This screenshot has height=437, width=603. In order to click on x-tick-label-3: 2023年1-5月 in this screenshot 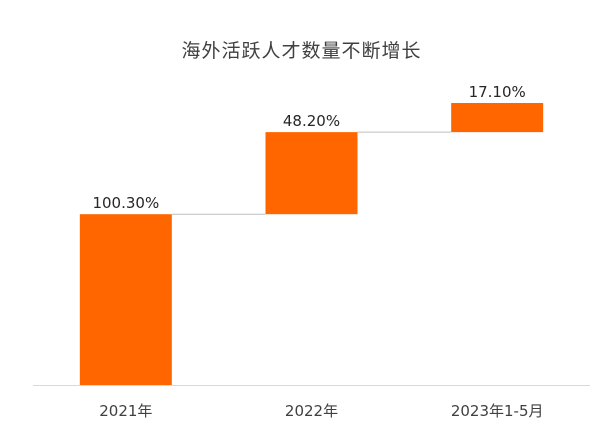, I will do `click(497, 411)`.